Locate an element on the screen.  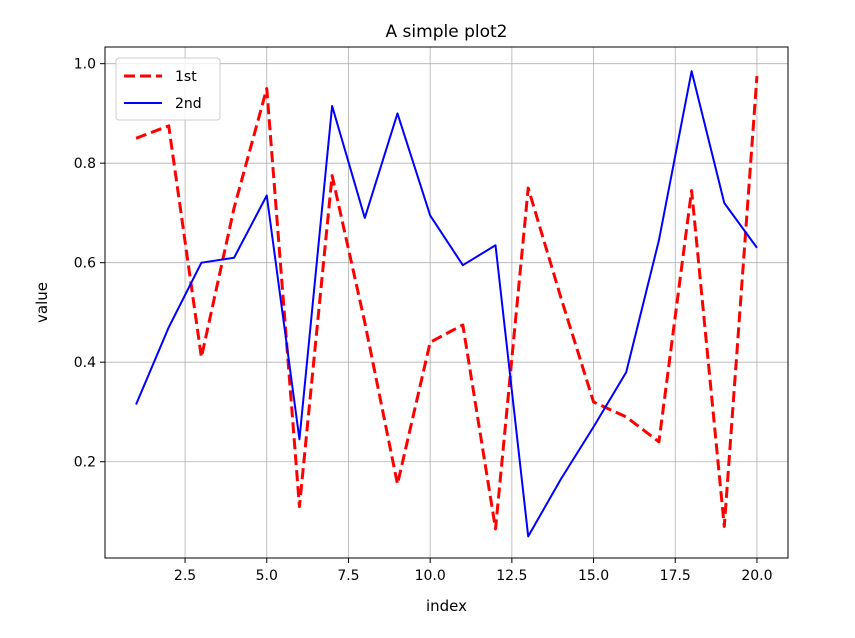
x-axis-label: index is located at coordinates (446, 606).